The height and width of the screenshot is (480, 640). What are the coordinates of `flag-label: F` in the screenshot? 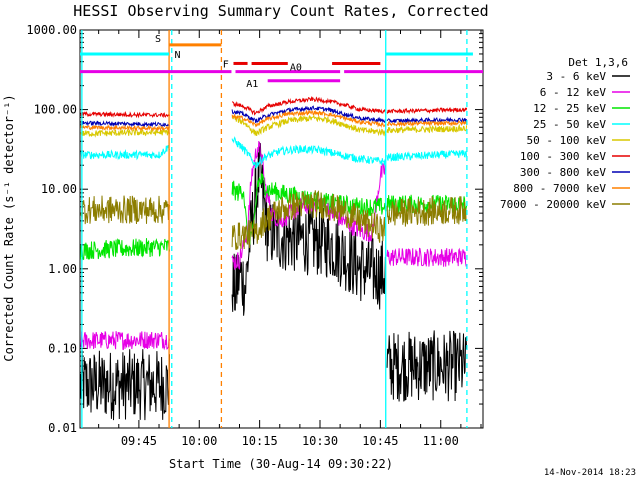 It's located at (226, 64).